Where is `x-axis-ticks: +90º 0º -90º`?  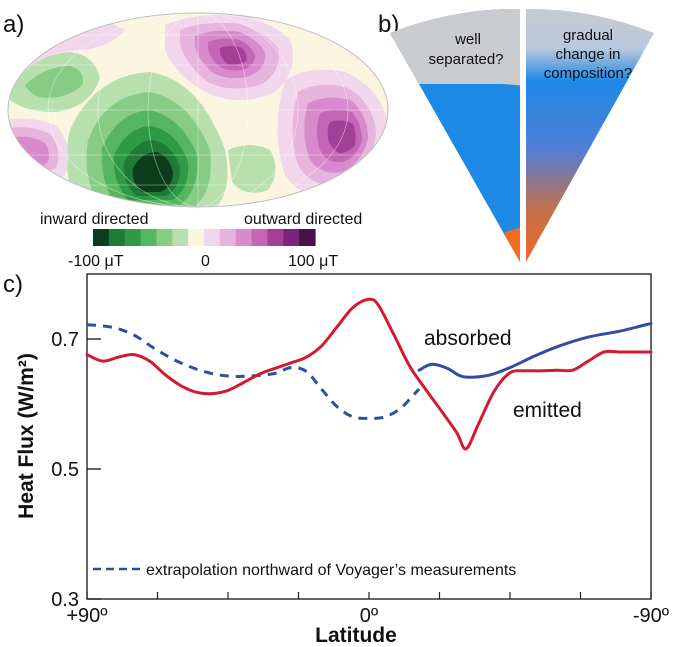
x-axis-ticks: +90º 0º -90º is located at coordinates (368, 609).